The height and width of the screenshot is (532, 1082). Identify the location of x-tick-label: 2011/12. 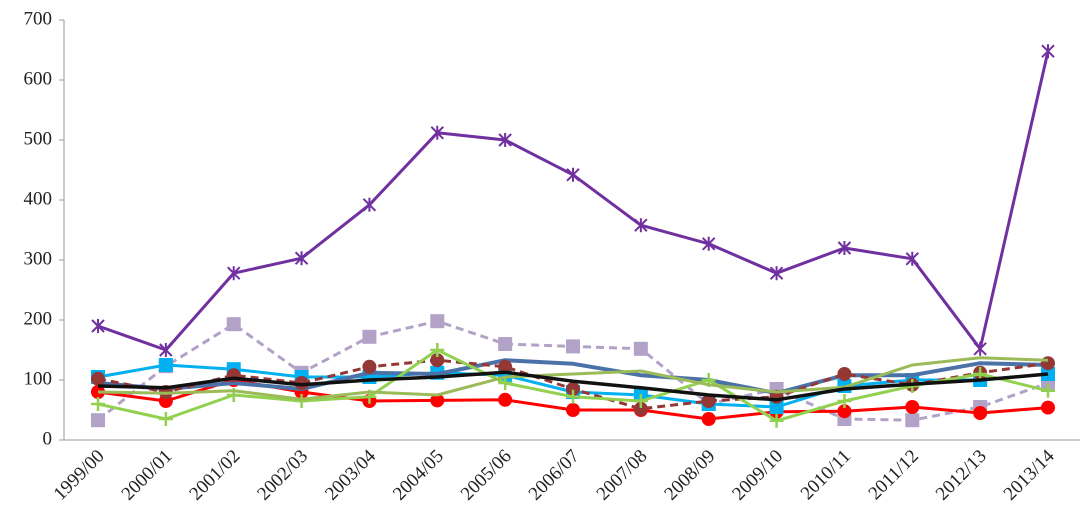
(894, 475).